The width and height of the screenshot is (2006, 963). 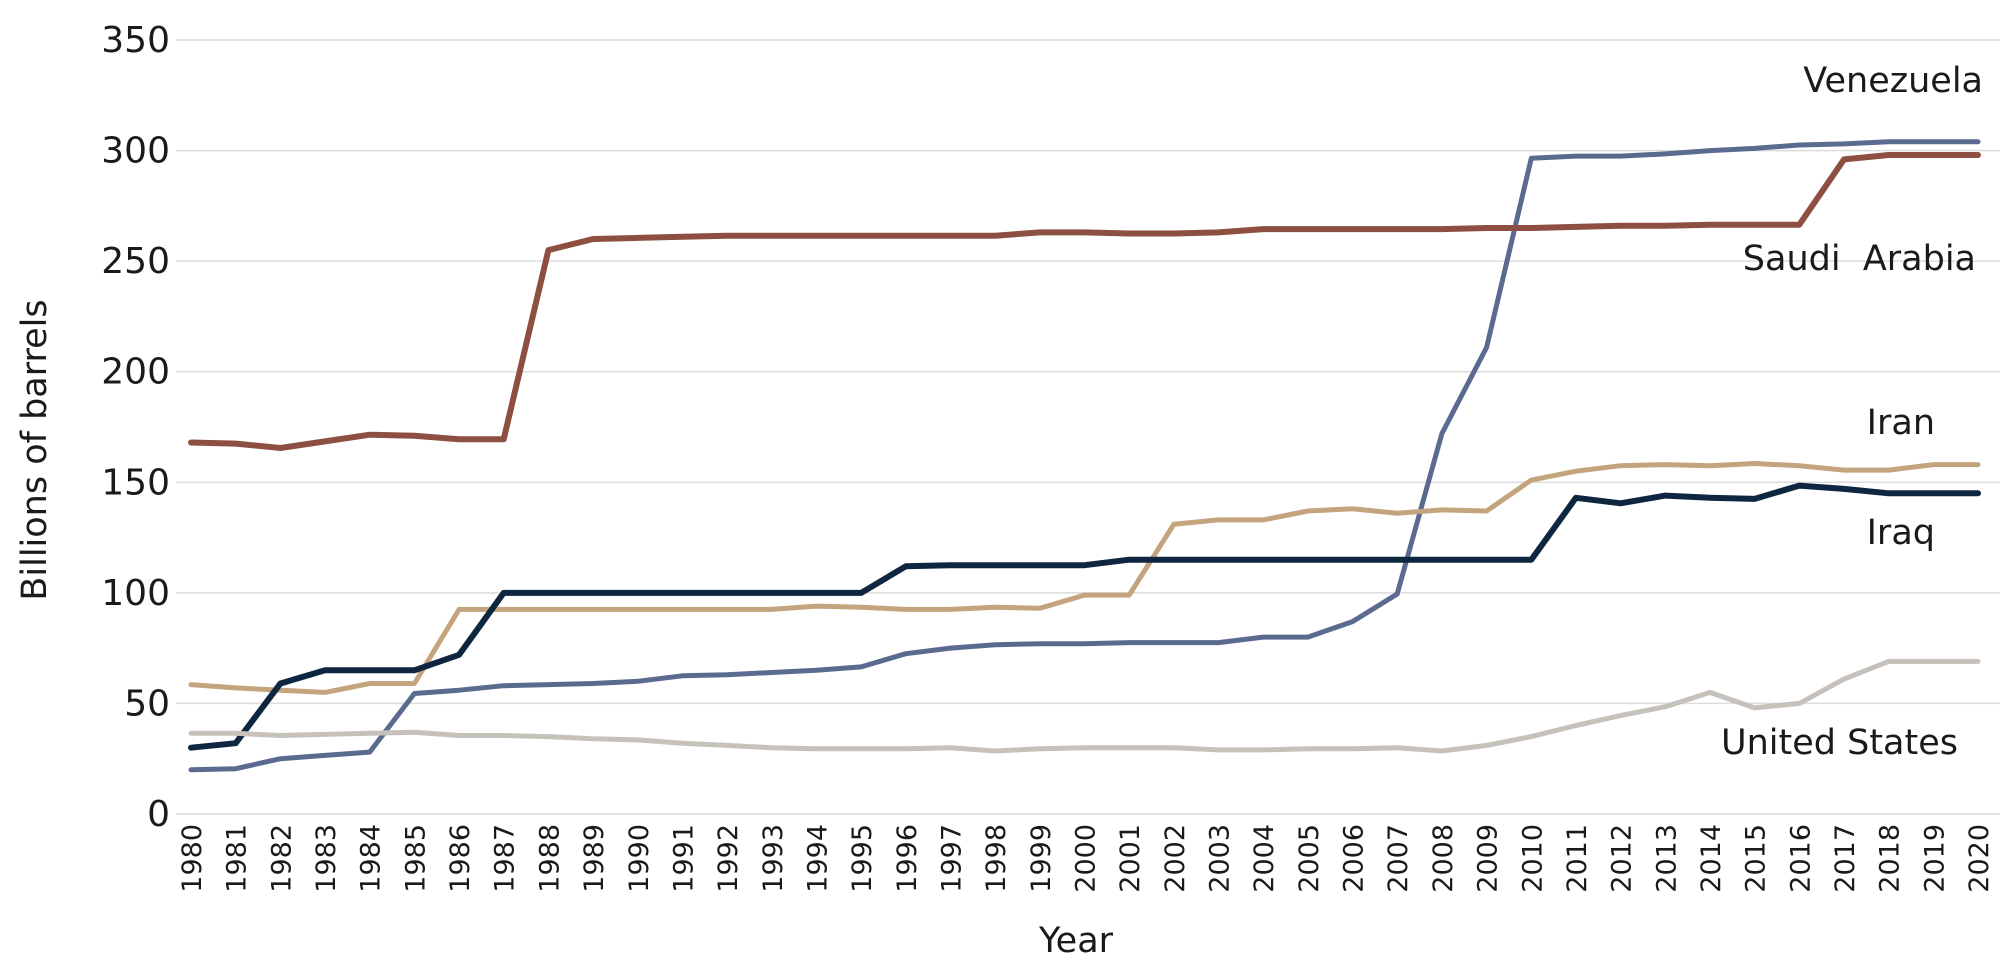 I want to click on y-tick-label: 300, so click(x=135, y=151).